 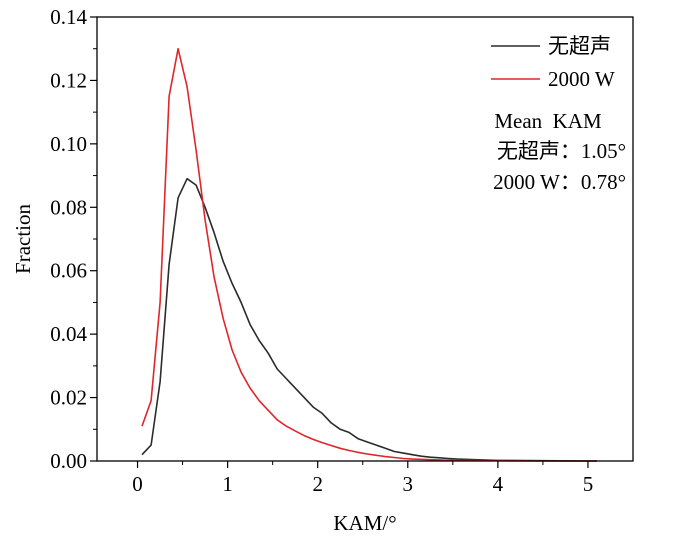 What do you see at coordinates (68, 80) in the screenshot?
I see `y-tick-label-6: 0.12` at bounding box center [68, 80].